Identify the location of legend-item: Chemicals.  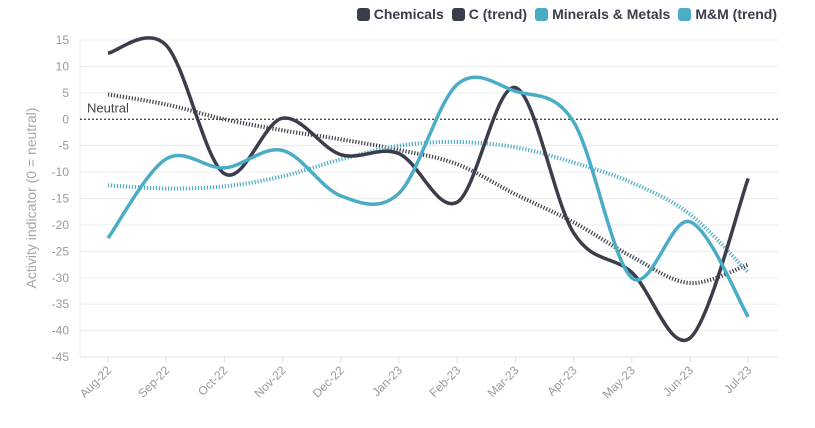
(400, 14).